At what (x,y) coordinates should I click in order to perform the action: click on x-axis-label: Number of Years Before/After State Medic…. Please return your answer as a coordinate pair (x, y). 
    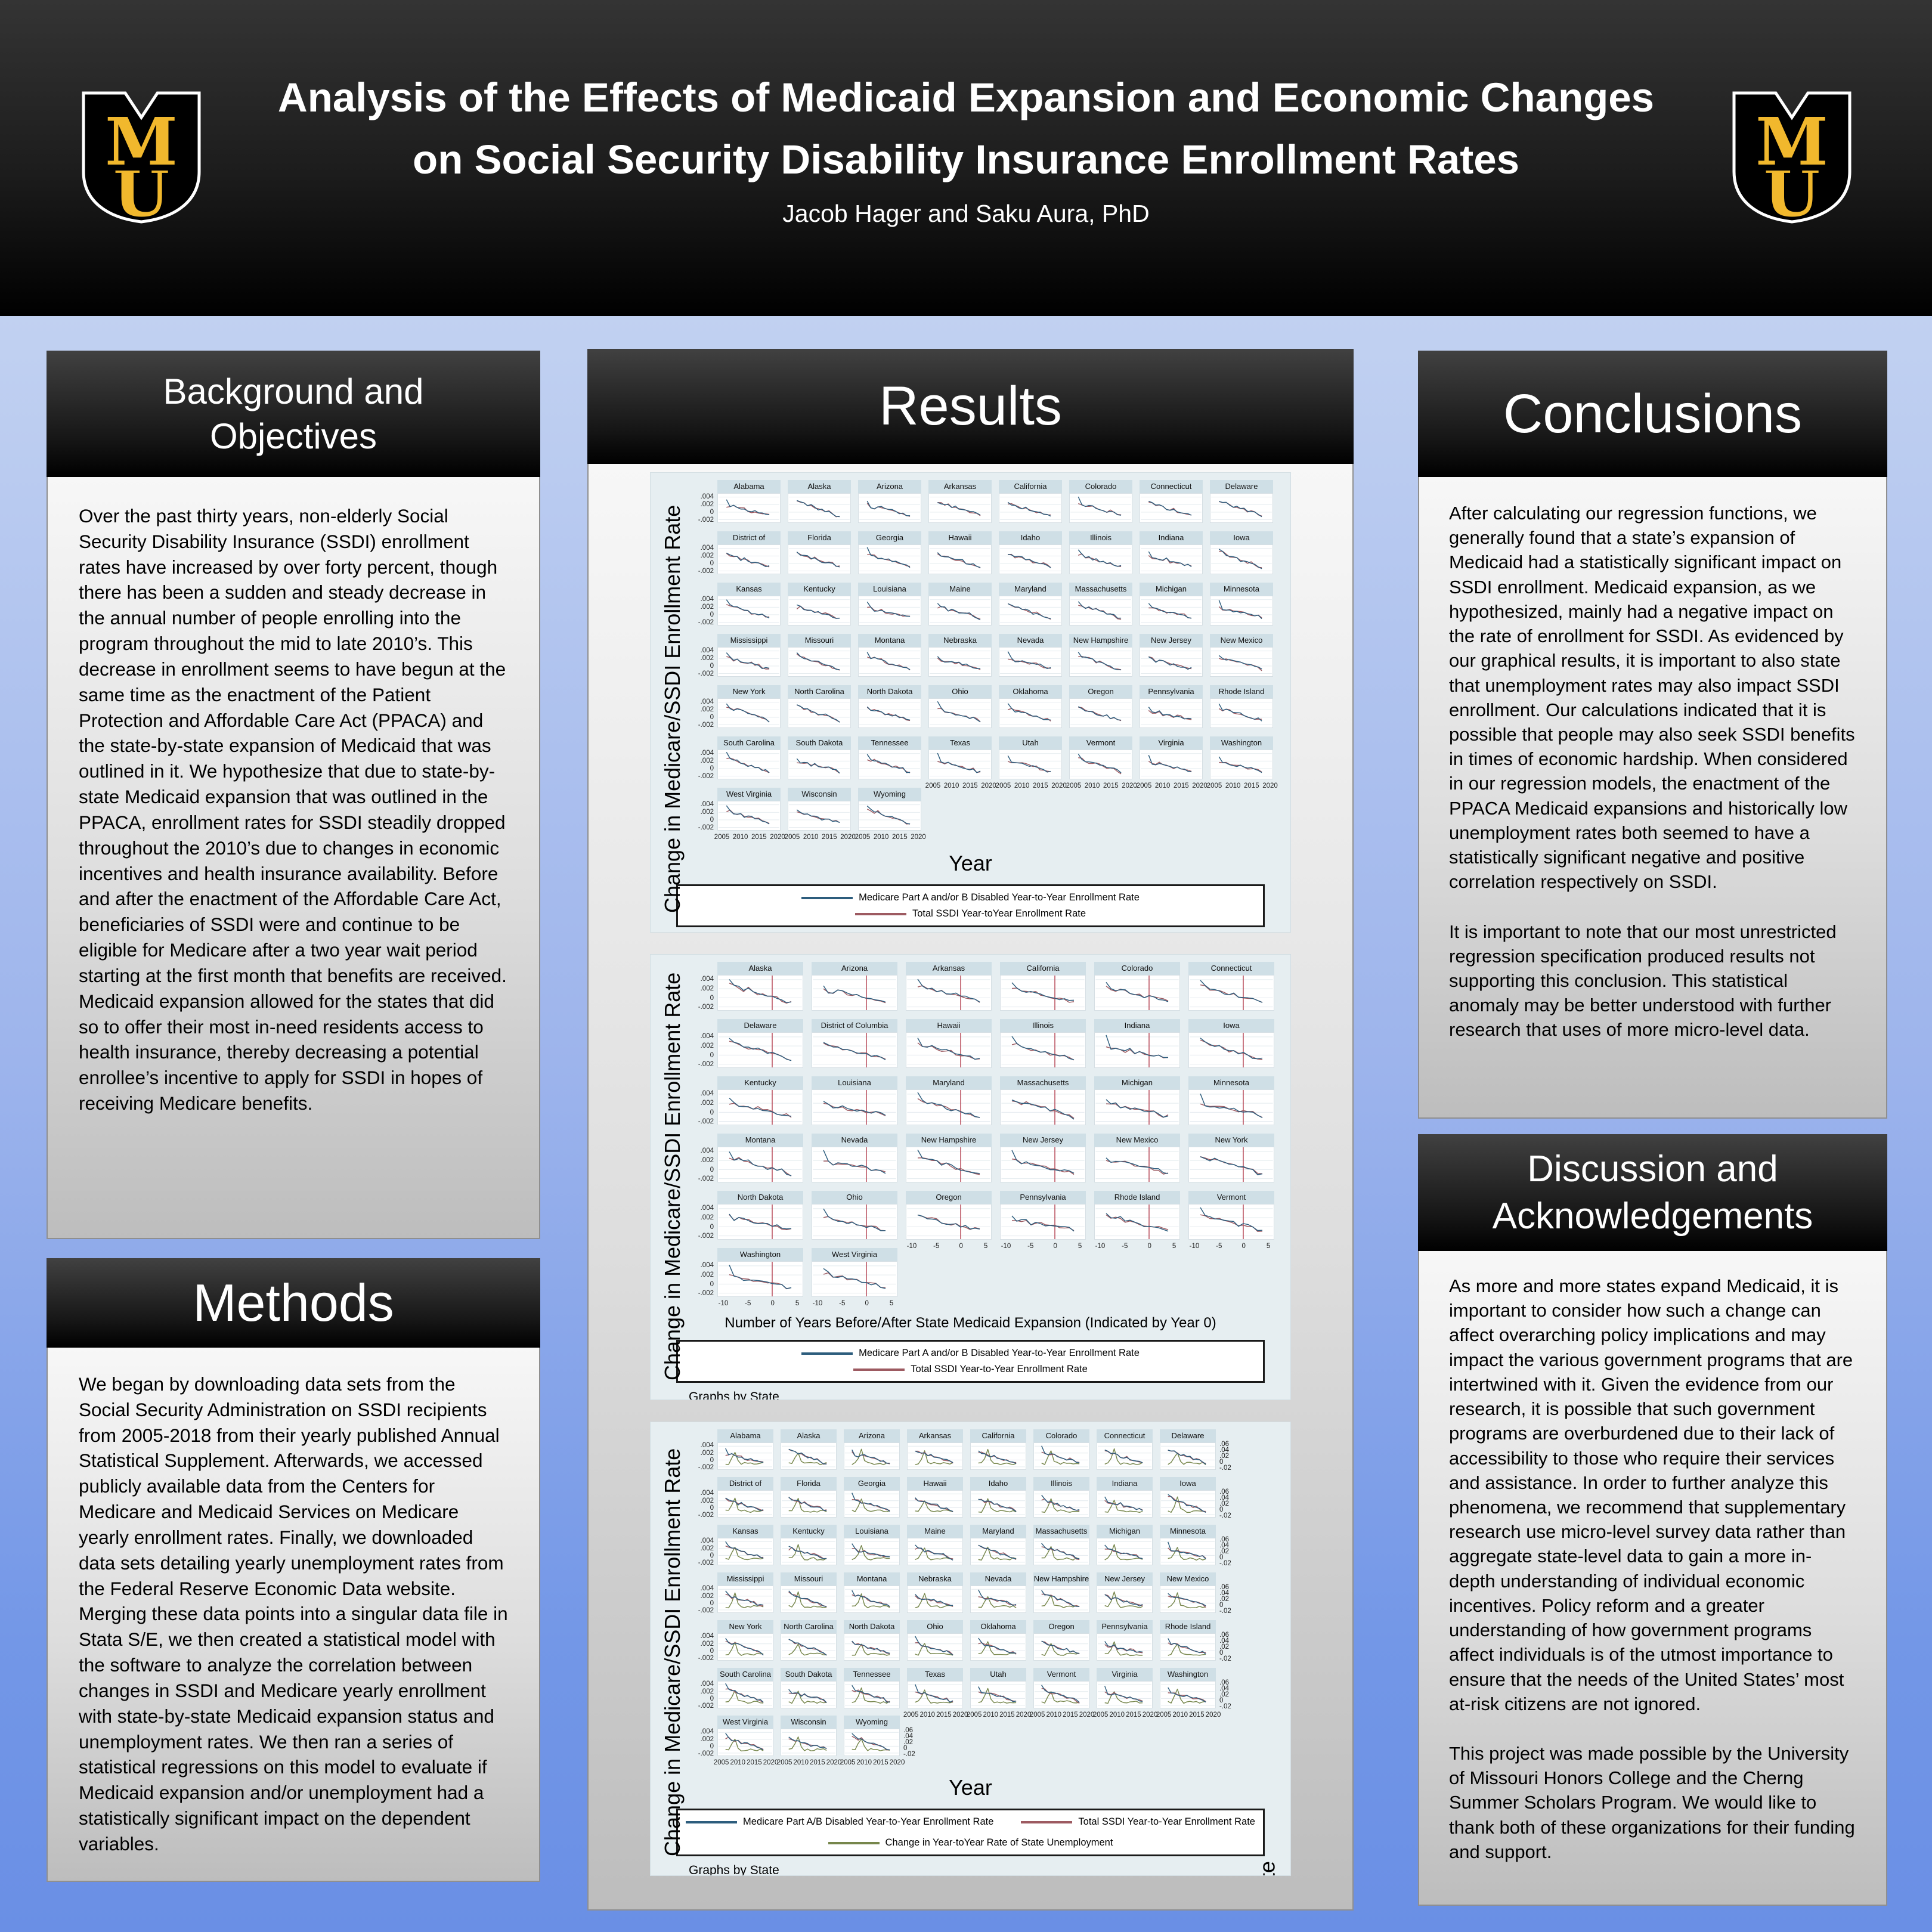
    Looking at the image, I should click on (970, 1323).